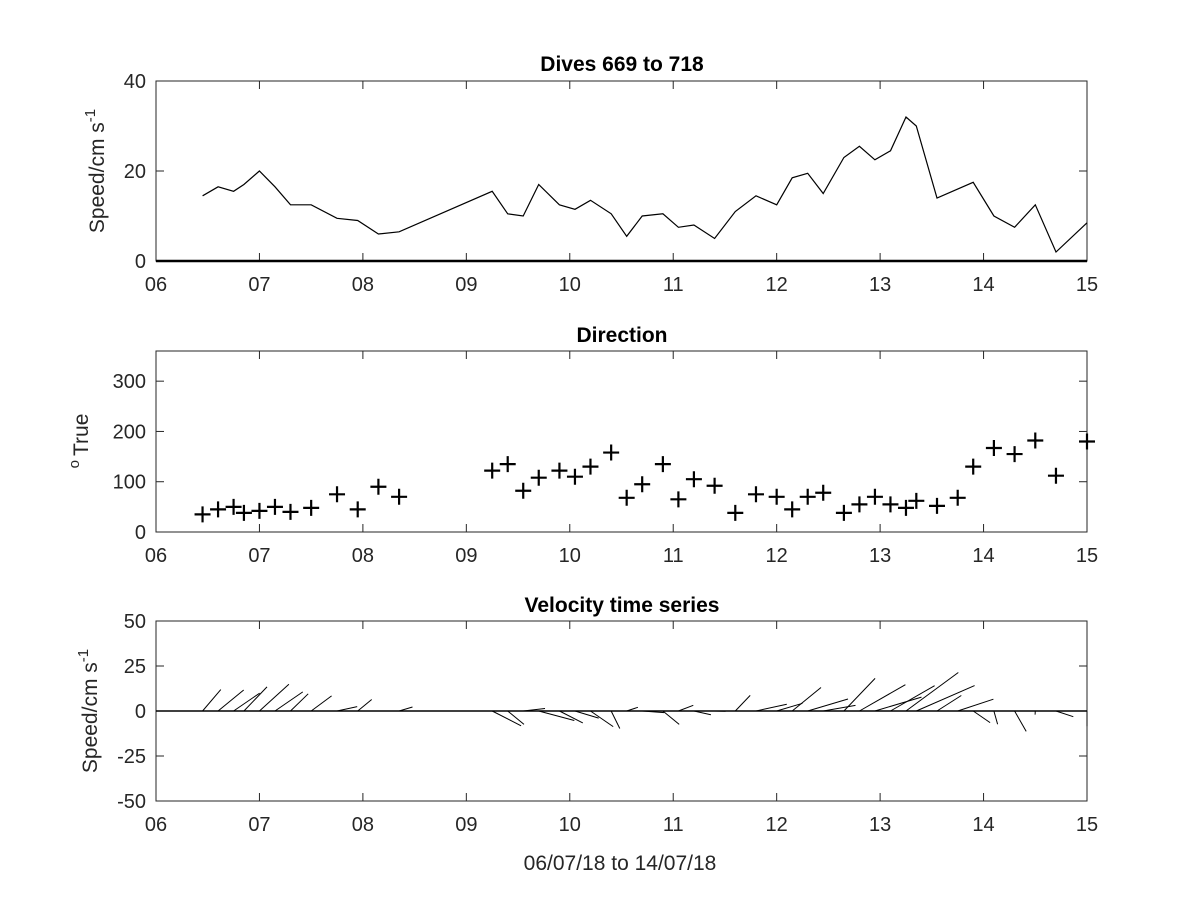 The height and width of the screenshot is (900, 1200). Describe the element at coordinates (645, 185) in the screenshot. I see `speed-series-line` at that location.